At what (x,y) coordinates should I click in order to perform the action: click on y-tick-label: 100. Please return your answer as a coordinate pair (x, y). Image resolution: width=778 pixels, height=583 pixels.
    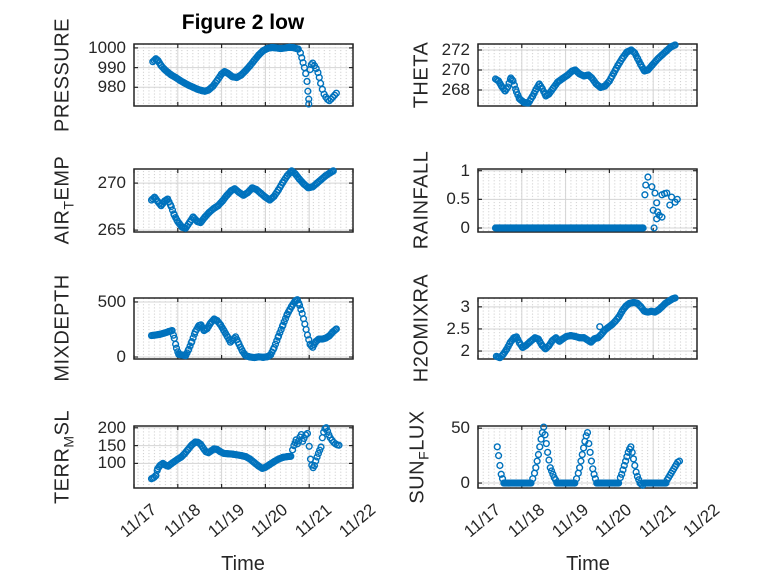
    Looking at the image, I should click on (111, 463).